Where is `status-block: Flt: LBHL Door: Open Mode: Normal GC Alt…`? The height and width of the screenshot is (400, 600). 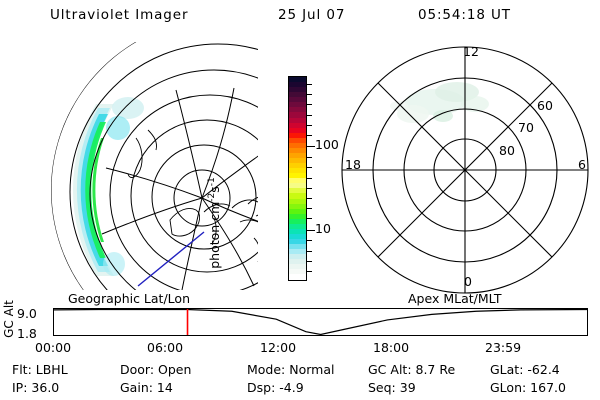 status-block: Flt: LBHL Door: Open Mode: Normal GC Alt… is located at coordinates (300, 380).